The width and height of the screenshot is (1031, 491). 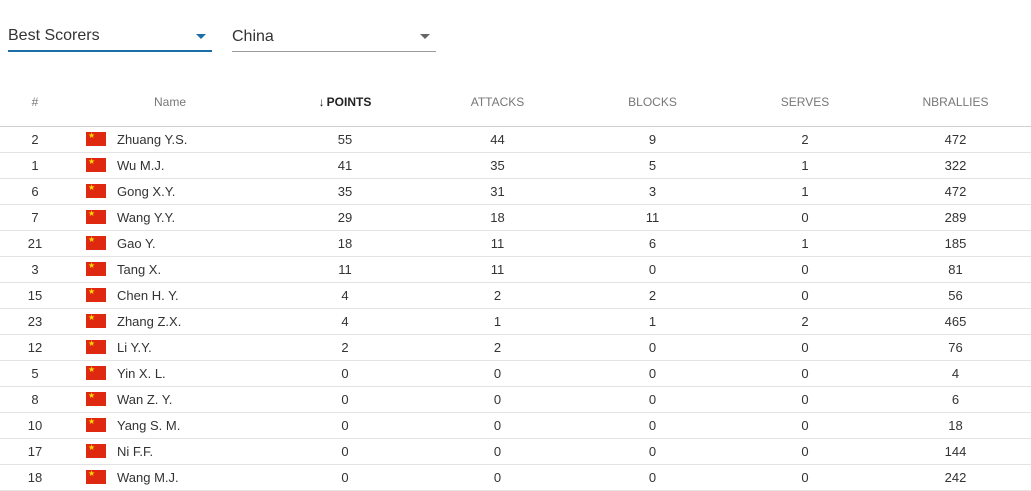 What do you see at coordinates (35, 243) in the screenshot?
I see `cell-rank: 21` at bounding box center [35, 243].